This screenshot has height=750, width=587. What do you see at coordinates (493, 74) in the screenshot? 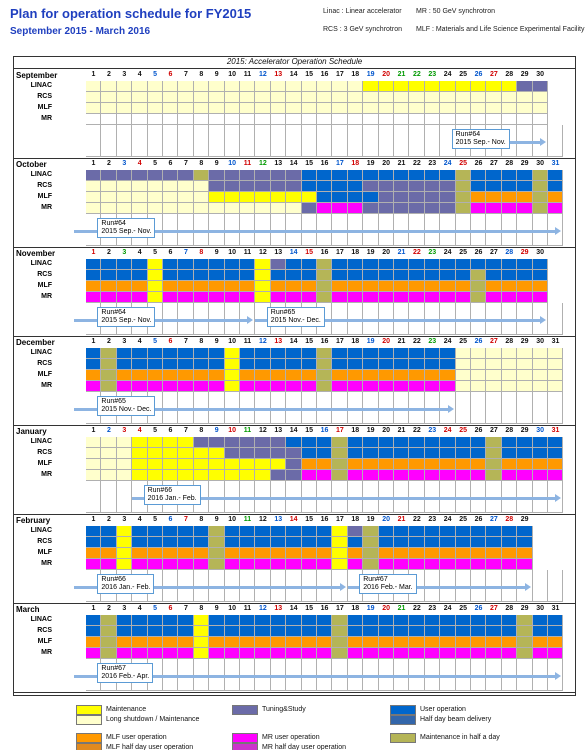
I see `day-number: 27` at bounding box center [493, 74].